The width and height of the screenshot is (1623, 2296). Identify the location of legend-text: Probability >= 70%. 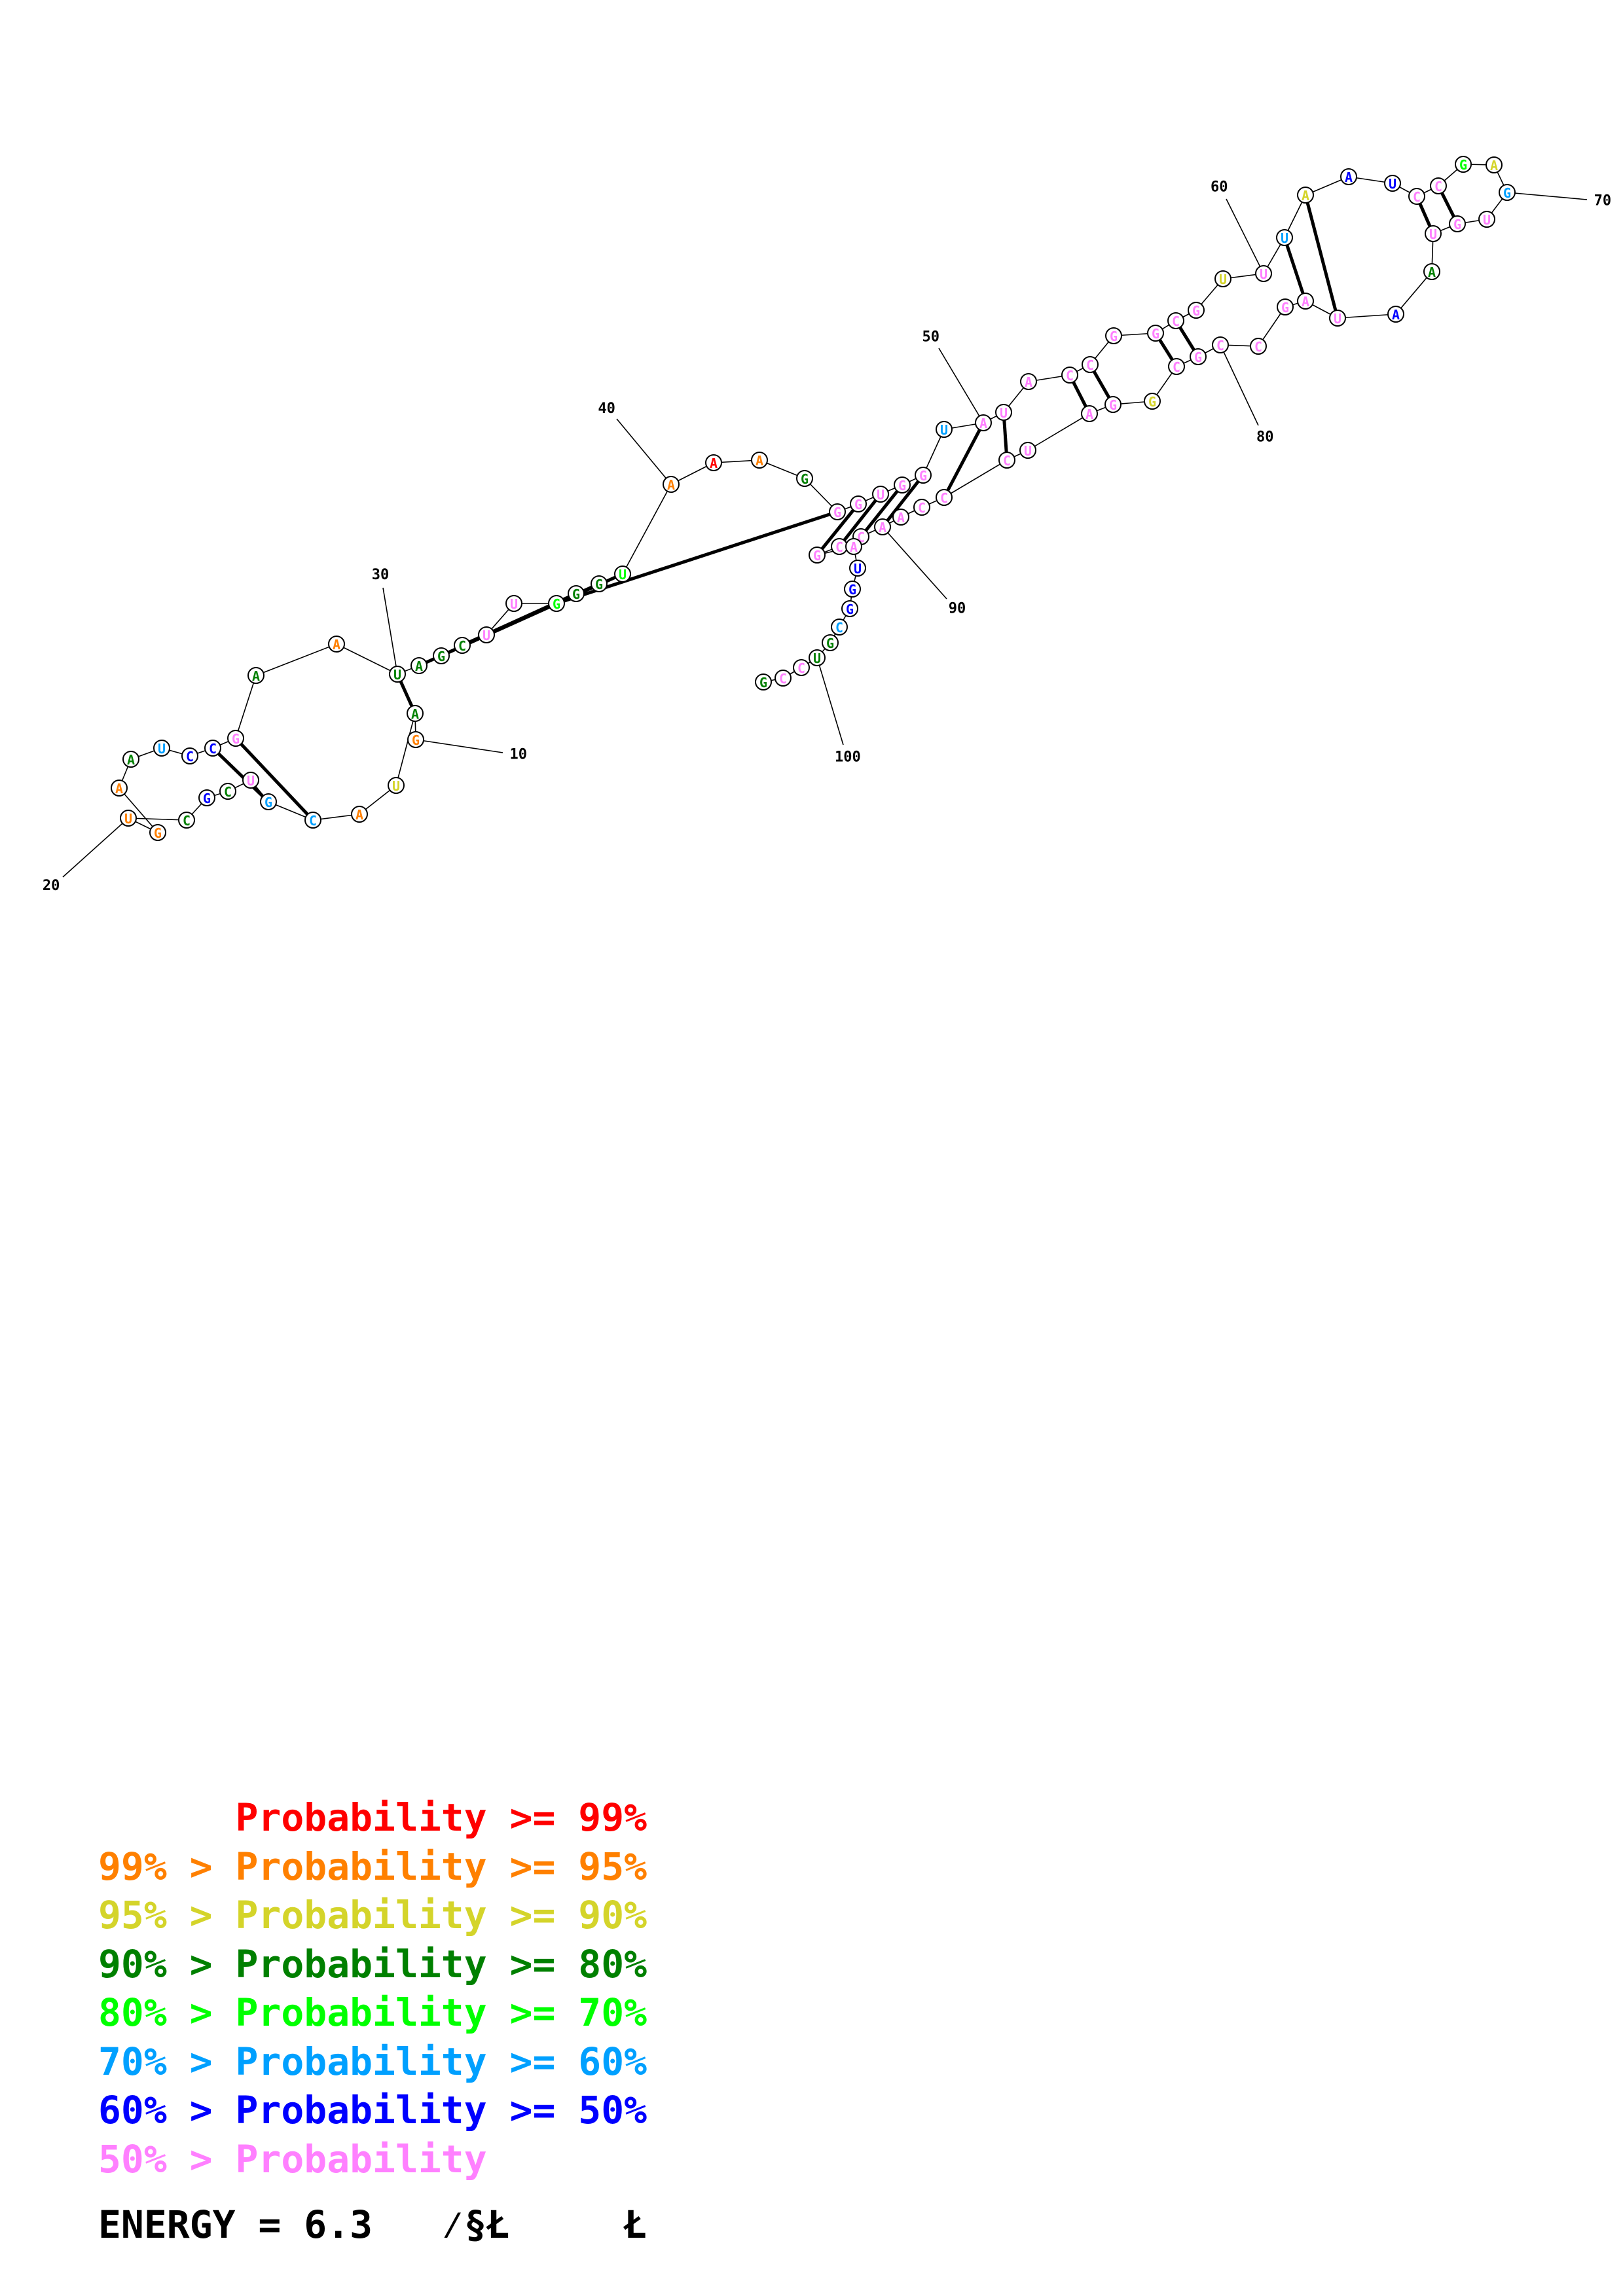
(441, 2012).